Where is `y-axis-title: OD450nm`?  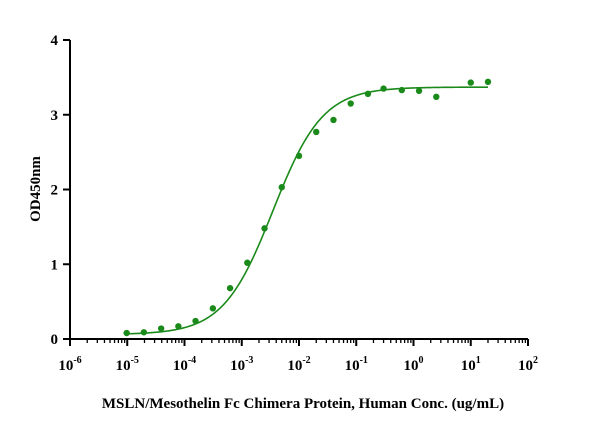
y-axis-title: OD450nm is located at coordinates (36, 189).